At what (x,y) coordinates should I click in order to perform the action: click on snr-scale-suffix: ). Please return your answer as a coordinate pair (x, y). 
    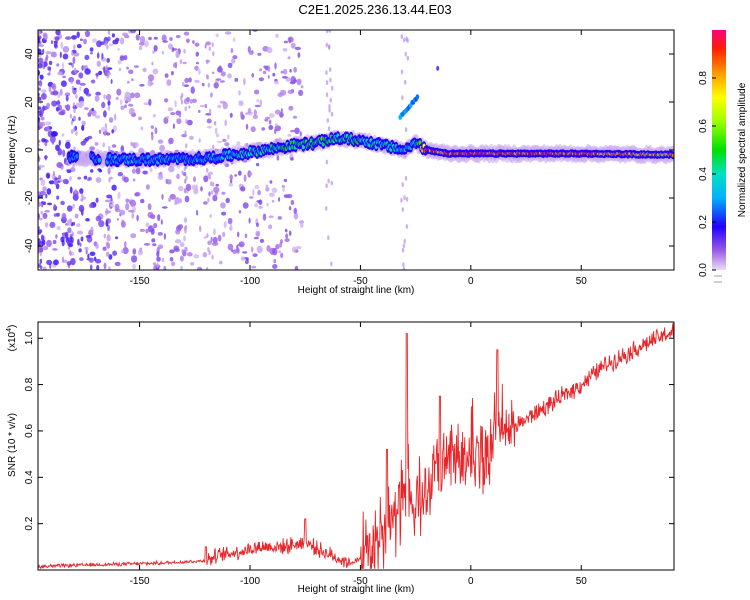
    Looking at the image, I should click on (12, 326).